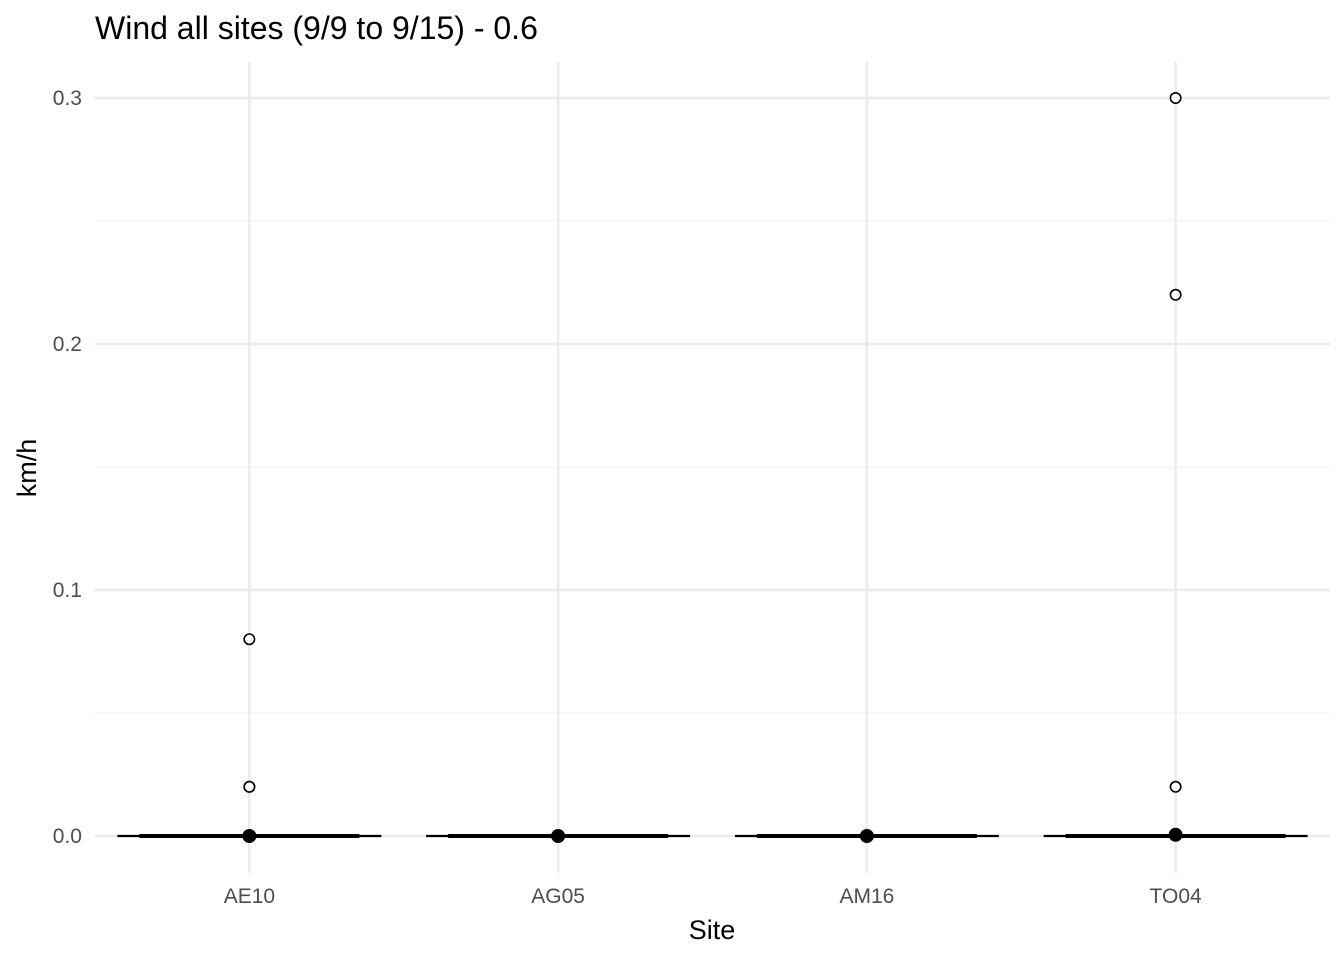 The height and width of the screenshot is (960, 1344). Describe the element at coordinates (67, 836) in the screenshot. I see `y-tick-label: 0.0` at that location.